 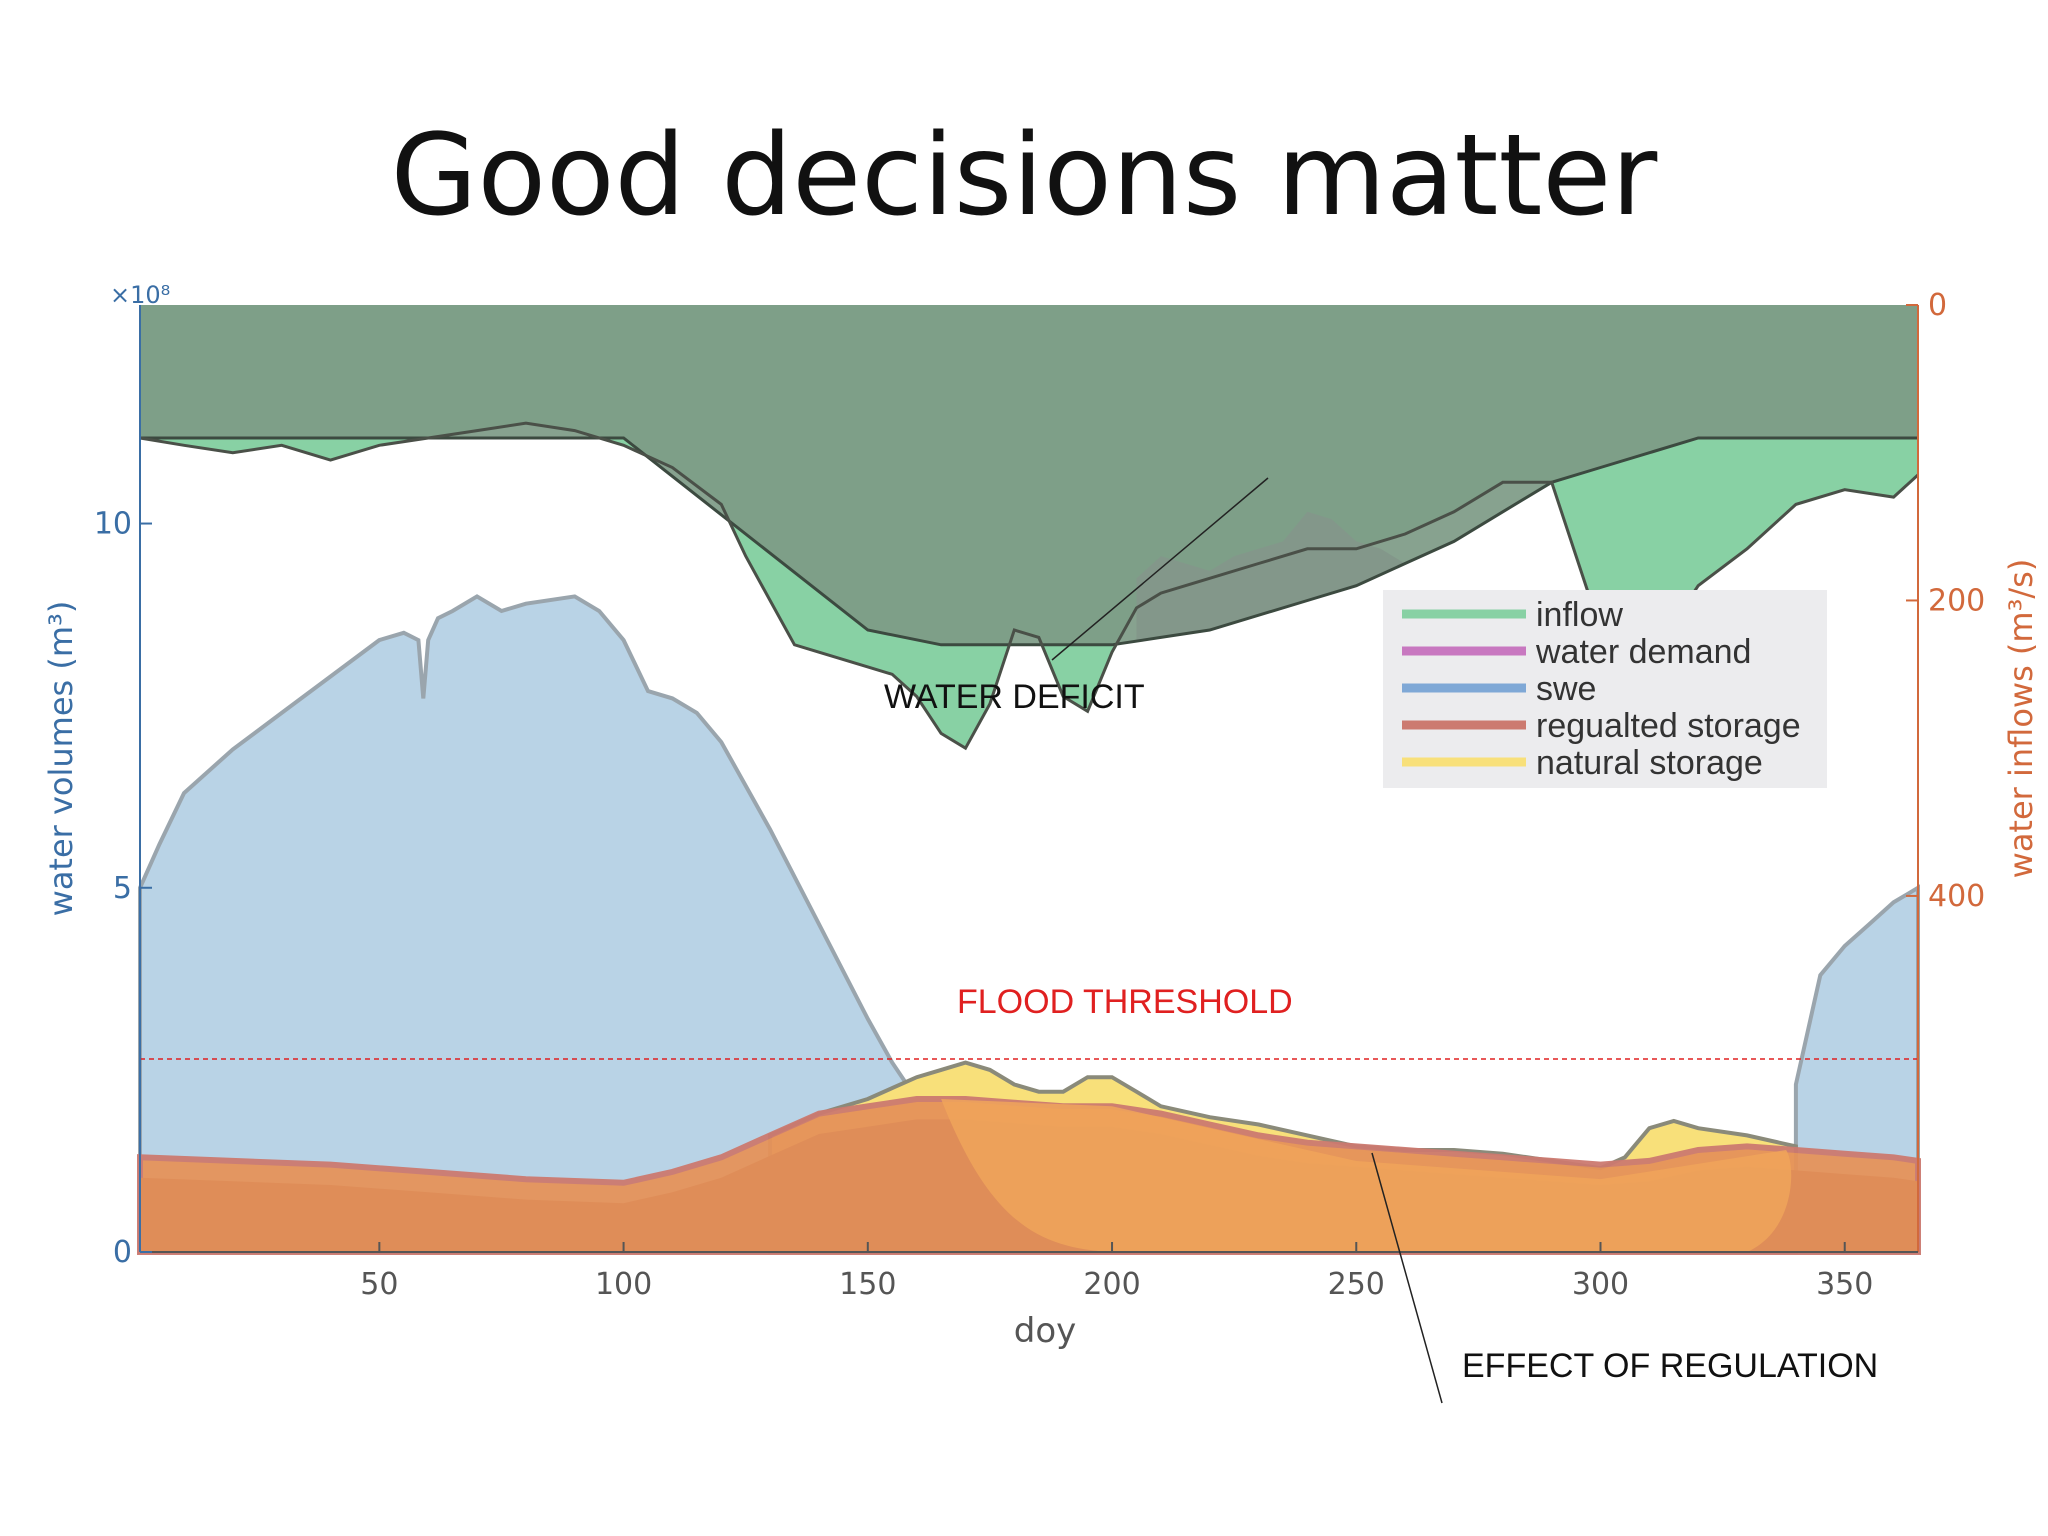 What do you see at coordinates (379, 1284) in the screenshot?
I see `x-tick-label: 50` at bounding box center [379, 1284].